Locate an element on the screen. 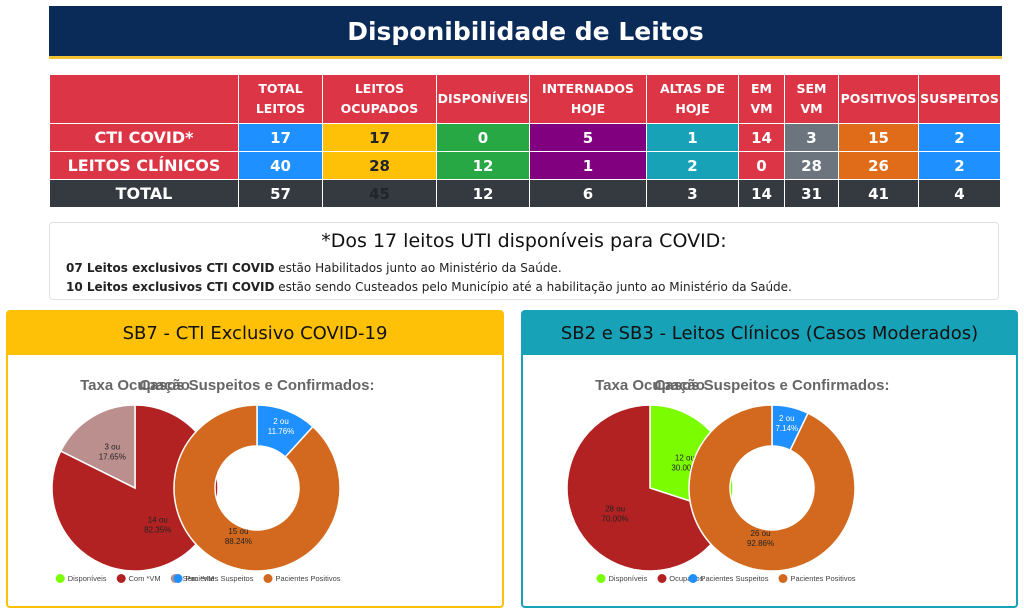  header-em-vm: EM VM is located at coordinates (761, 99).